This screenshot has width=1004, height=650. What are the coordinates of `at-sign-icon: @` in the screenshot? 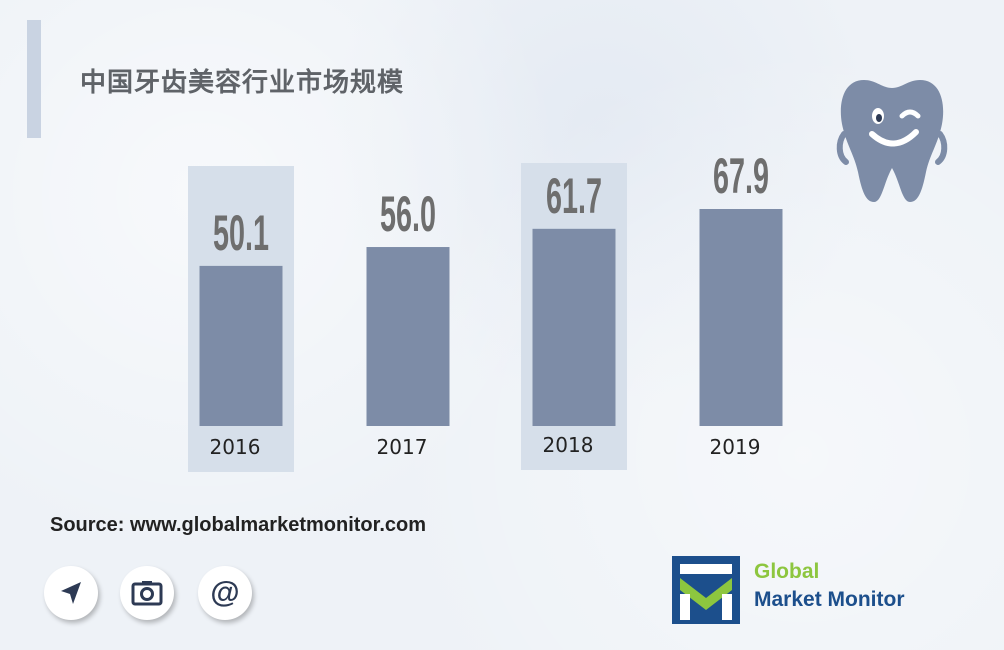 It's located at (225, 592).